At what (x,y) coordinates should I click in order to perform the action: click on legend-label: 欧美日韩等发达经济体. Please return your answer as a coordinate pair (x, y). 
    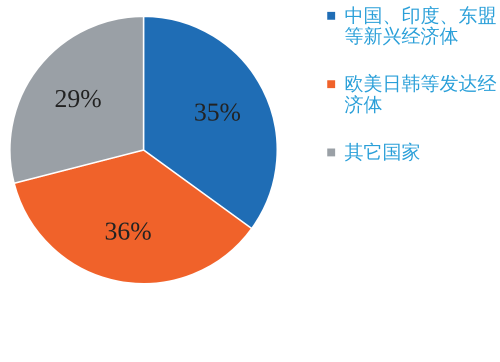
    Looking at the image, I should click on (420, 94).